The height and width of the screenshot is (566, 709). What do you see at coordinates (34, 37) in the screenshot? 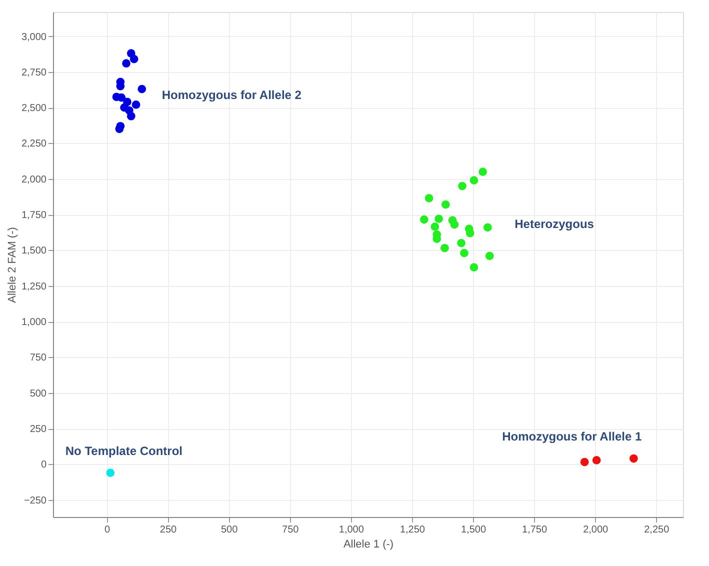
I see `y-tick-label: 3,000` at bounding box center [34, 37].